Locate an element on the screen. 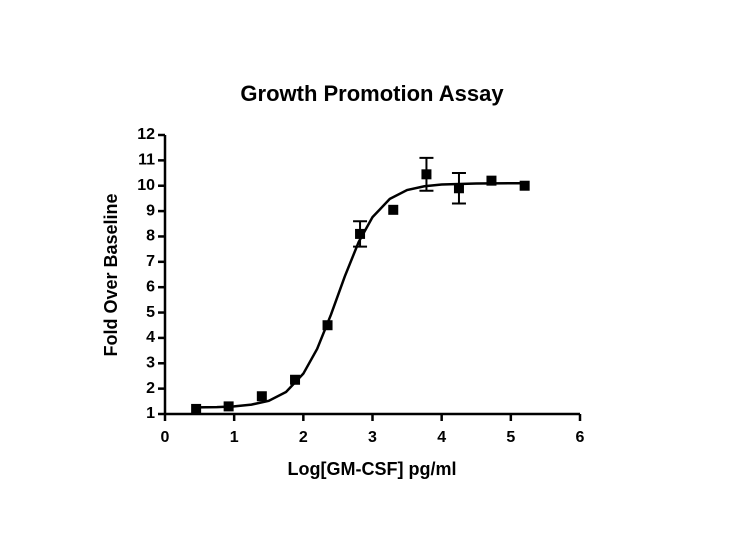 Image resolution: width=733 pixels, height=550 pixels. y-axis-label: Fold Over Baseline is located at coordinates (111, 274).